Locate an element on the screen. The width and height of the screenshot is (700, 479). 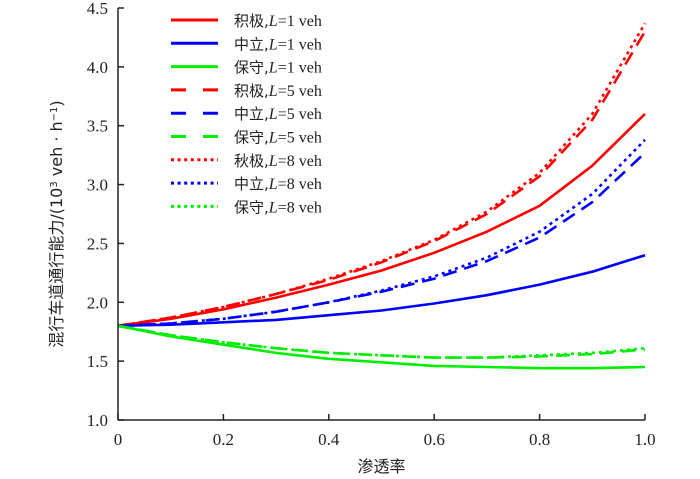
y-tick-label: 4.0 is located at coordinates (97, 67).